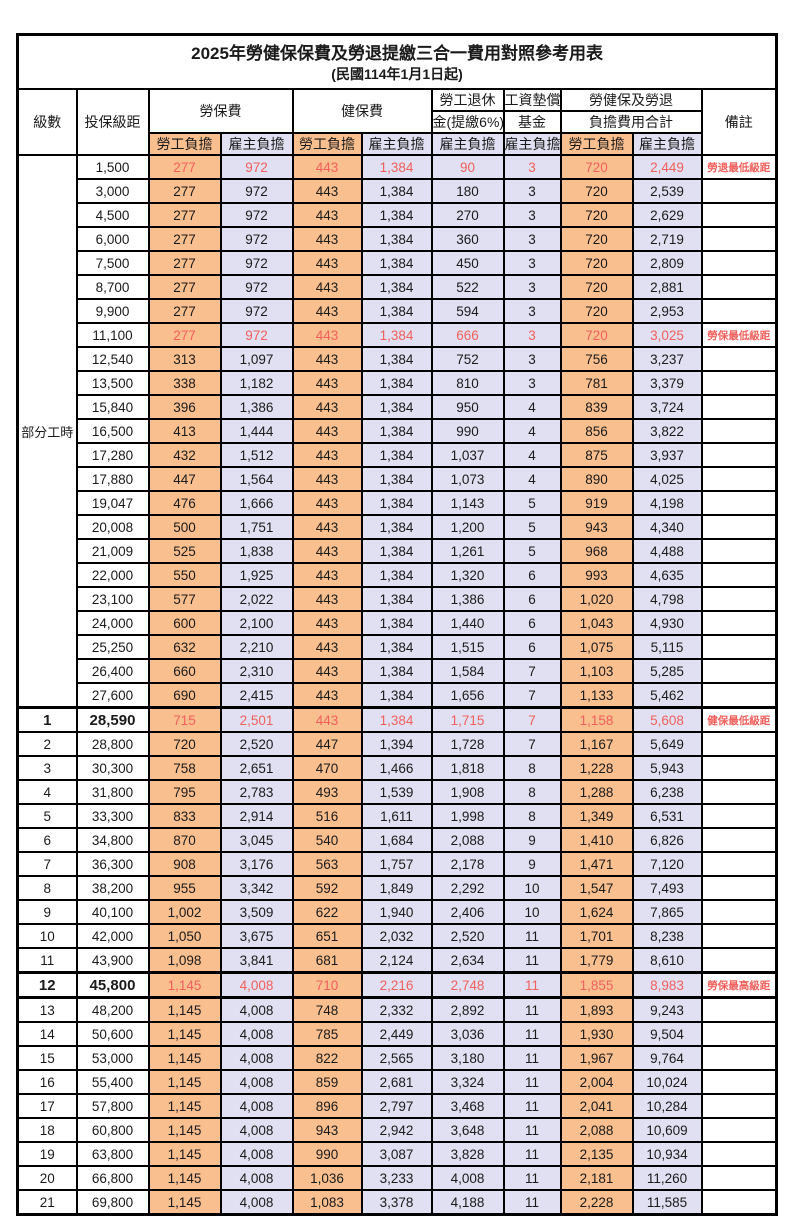 This screenshot has height=1216, width=791. I want to click on table-row: 4,500 277 972 443 1,384 270 3 720 2,629, so click(398, 215).